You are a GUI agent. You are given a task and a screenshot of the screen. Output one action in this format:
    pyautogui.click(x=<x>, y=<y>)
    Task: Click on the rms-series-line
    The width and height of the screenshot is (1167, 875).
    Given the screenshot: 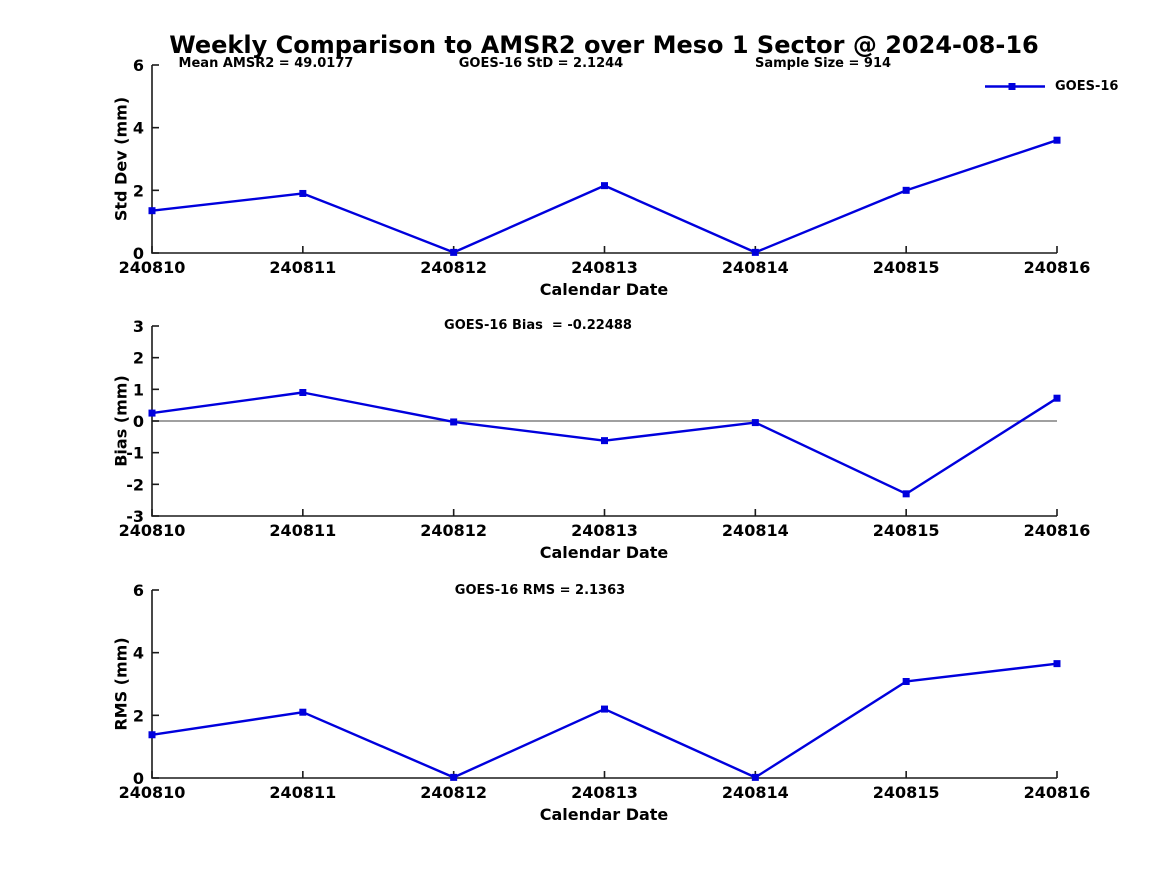 What is the action you would take?
    pyautogui.click(x=604, y=720)
    